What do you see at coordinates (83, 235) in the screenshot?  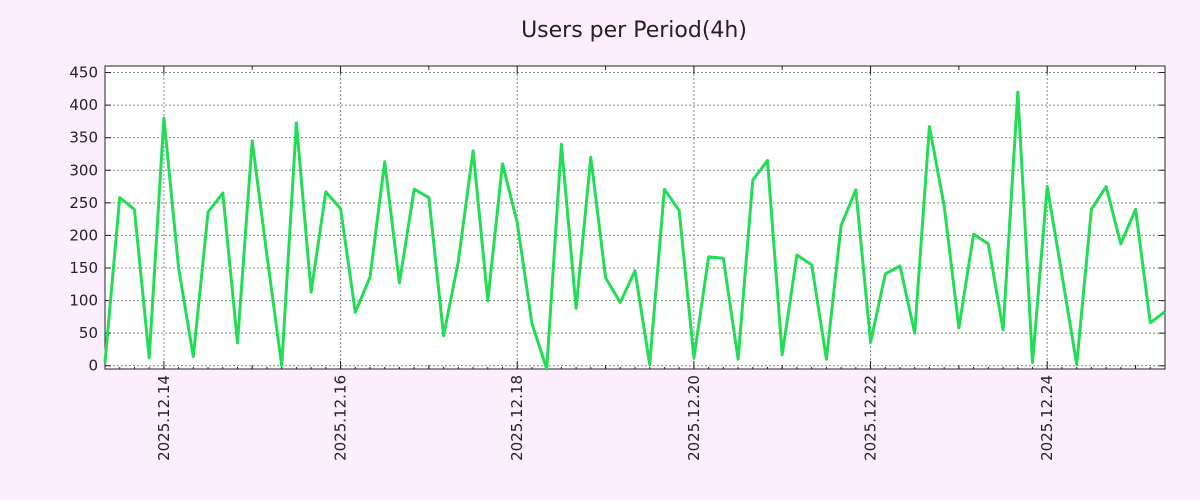 I see `y-tick-label: 200` at bounding box center [83, 235].